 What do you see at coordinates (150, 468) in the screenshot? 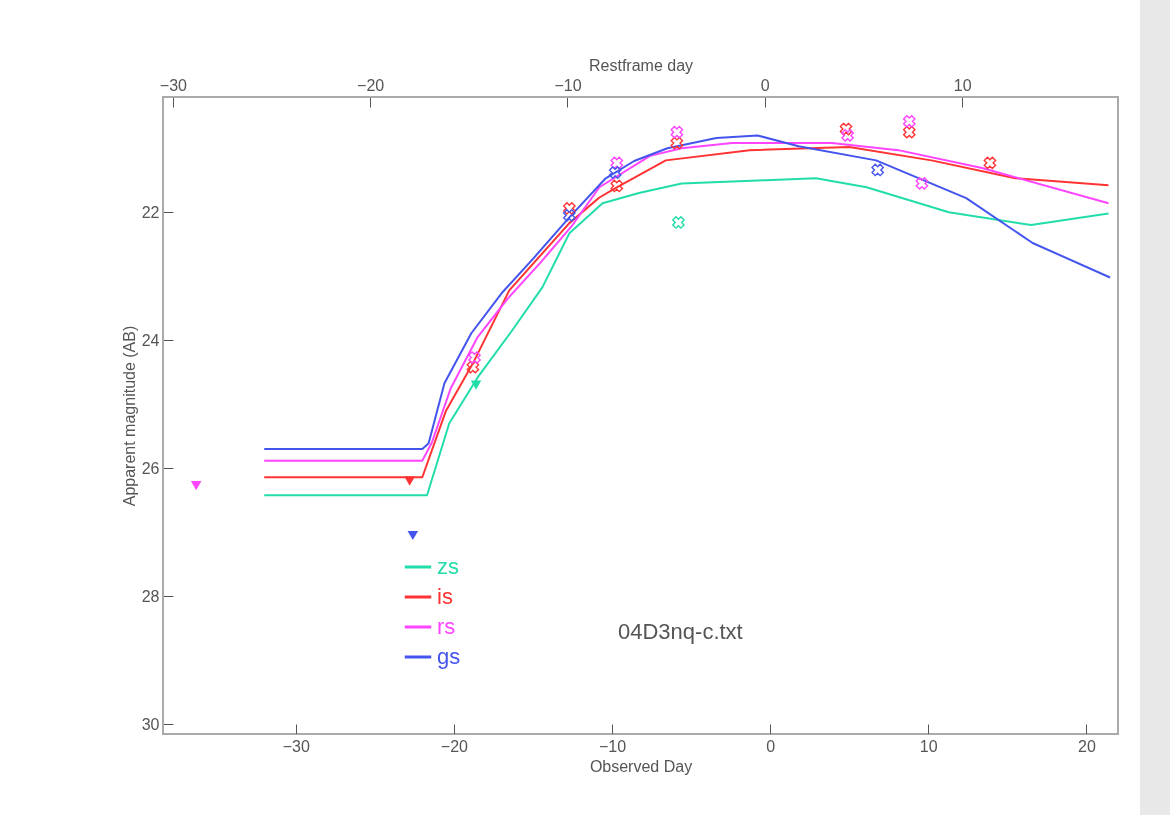
I see `y-tick-label: 26` at bounding box center [150, 468].